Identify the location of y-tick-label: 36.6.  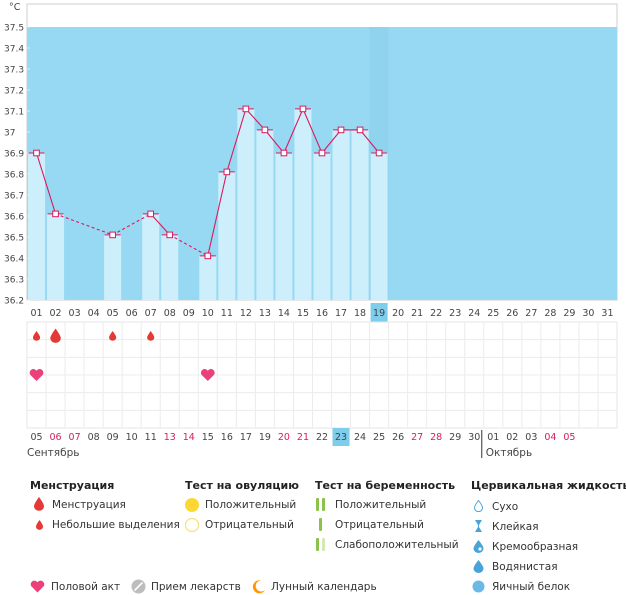
(14, 218).